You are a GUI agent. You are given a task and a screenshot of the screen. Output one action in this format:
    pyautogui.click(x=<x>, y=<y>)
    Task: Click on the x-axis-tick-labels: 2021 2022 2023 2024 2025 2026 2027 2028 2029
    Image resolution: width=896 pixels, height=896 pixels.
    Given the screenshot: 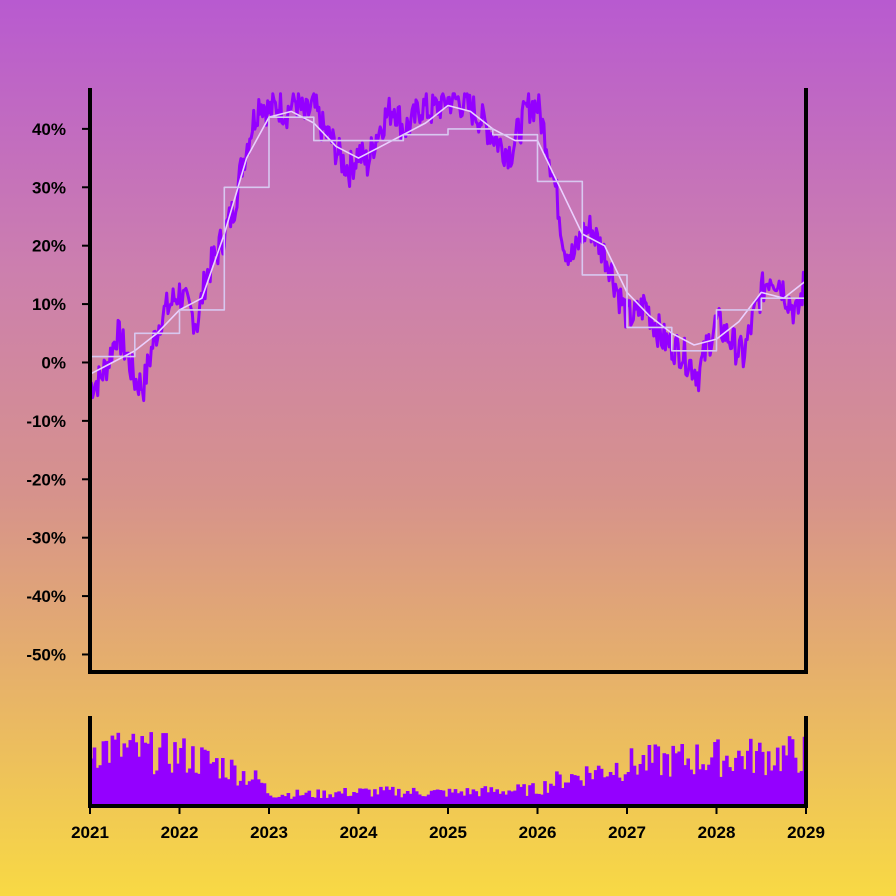 What is the action you would take?
    pyautogui.click(x=448, y=824)
    